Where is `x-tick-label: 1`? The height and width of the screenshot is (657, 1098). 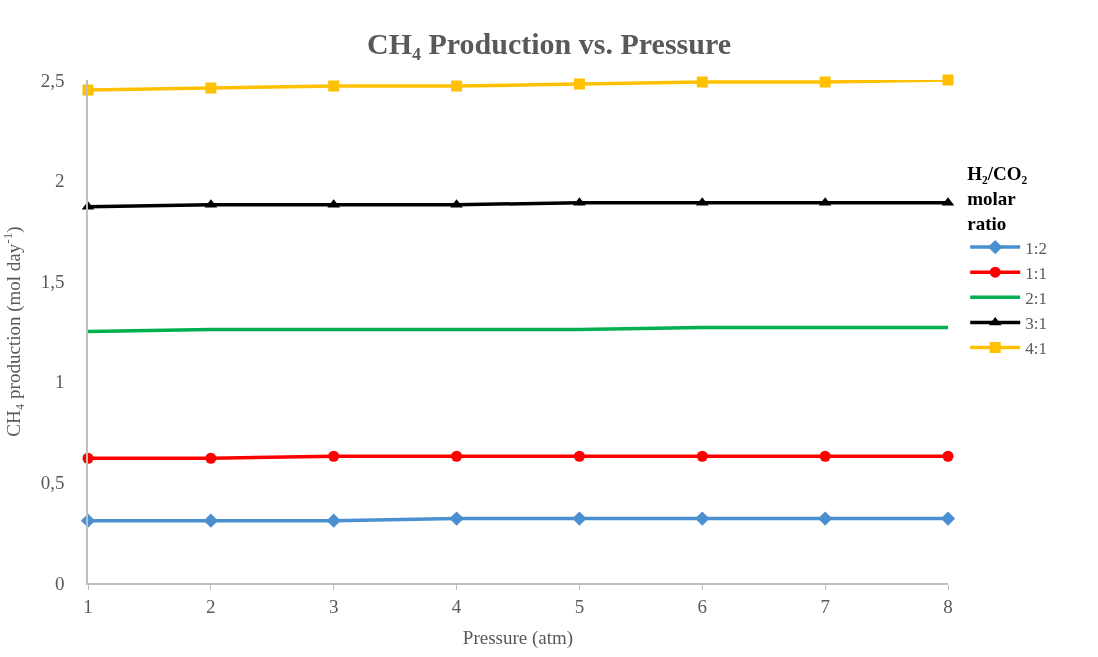
x-tick-label: 1 is located at coordinates (88, 606).